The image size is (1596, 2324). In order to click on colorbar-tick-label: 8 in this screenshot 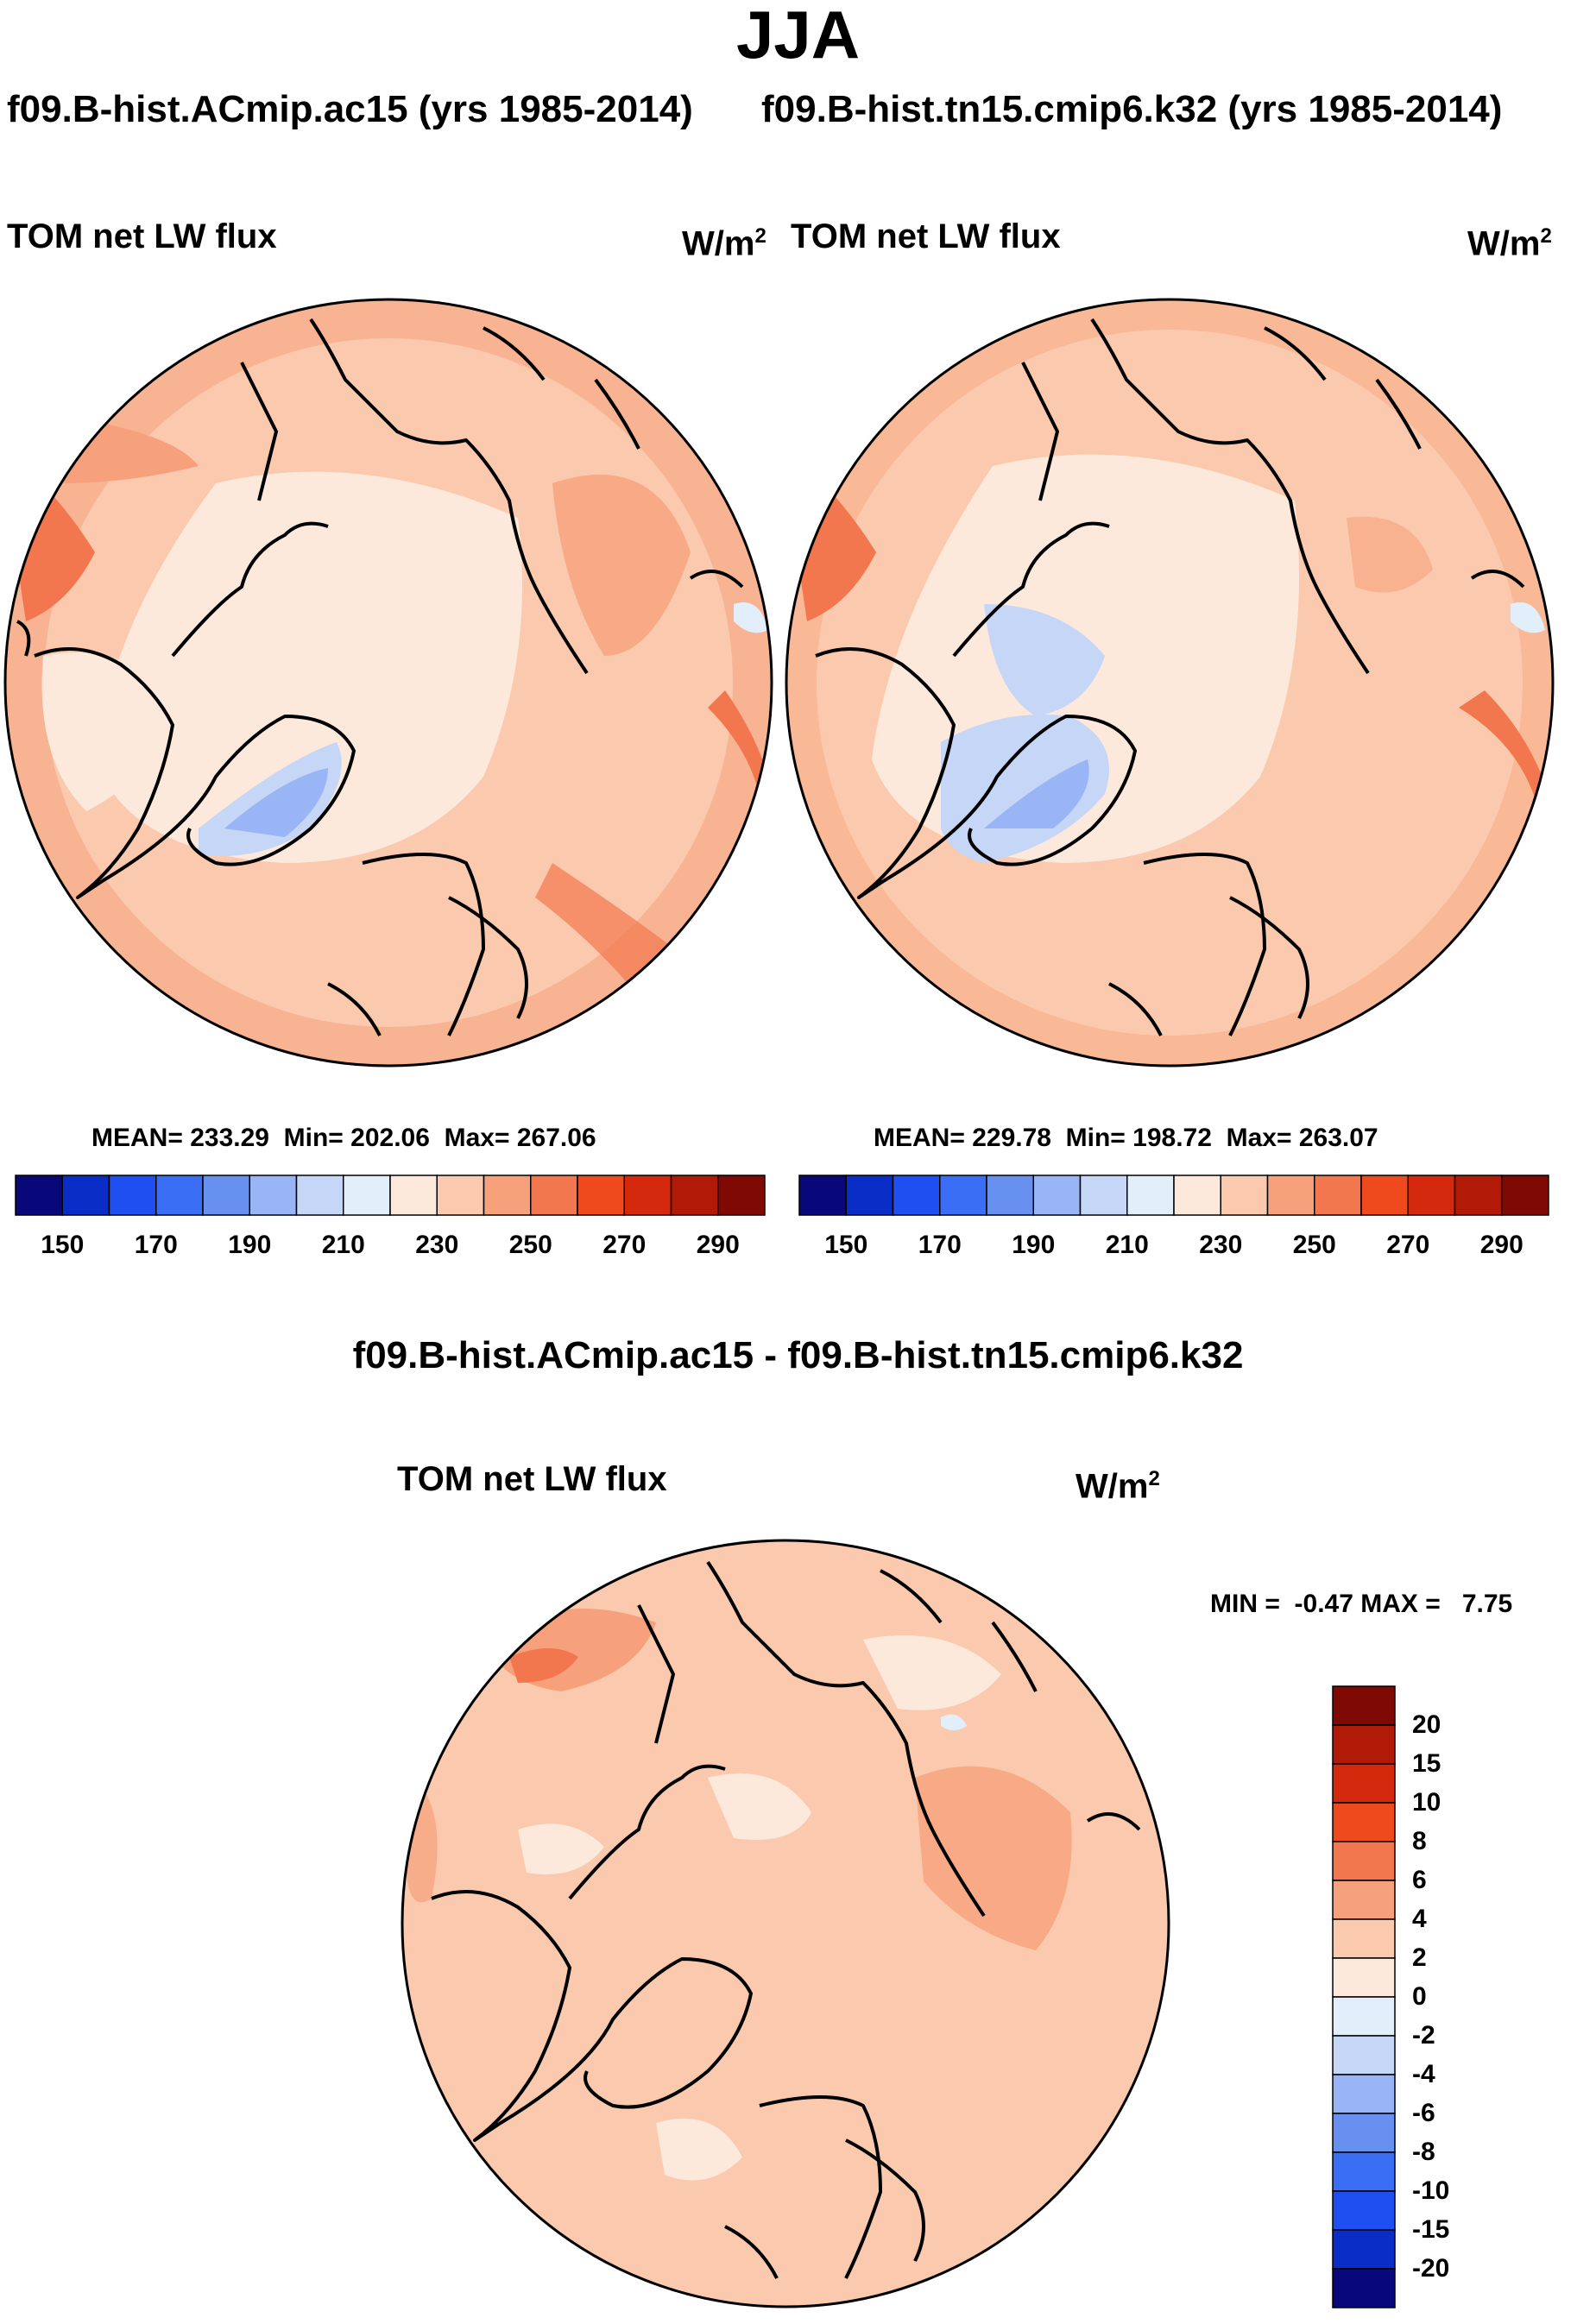, I will do `click(1419, 1841)`.